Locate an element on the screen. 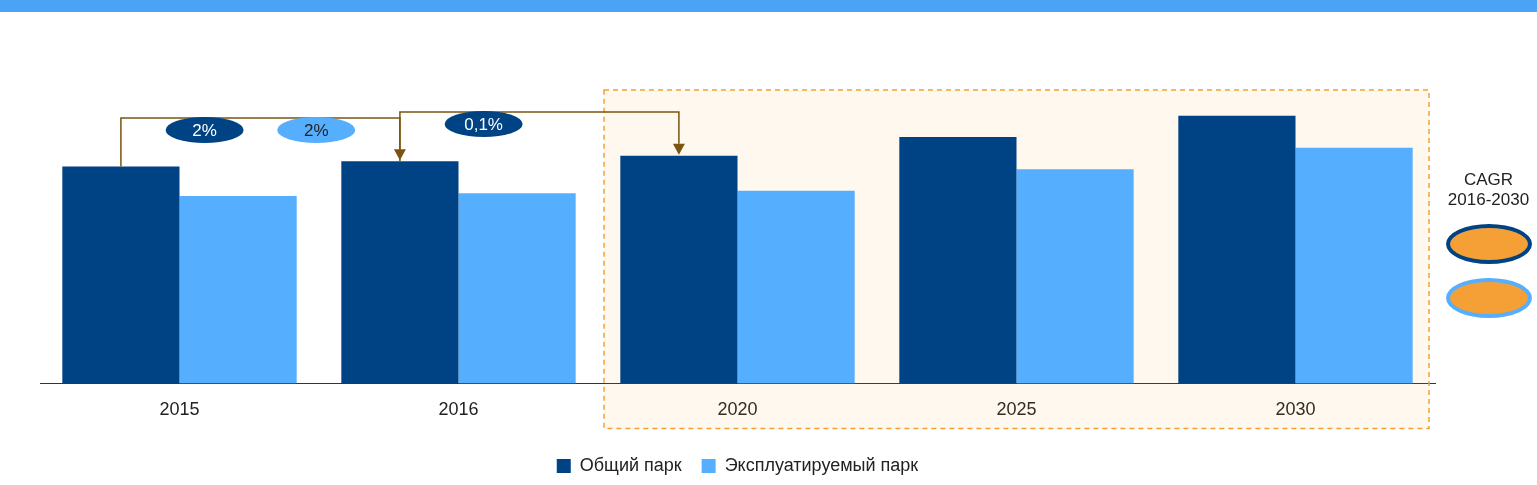 Image resolution: width=1537 pixels, height=485 pixels. annotation: 0,1% is located at coordinates (483, 124).